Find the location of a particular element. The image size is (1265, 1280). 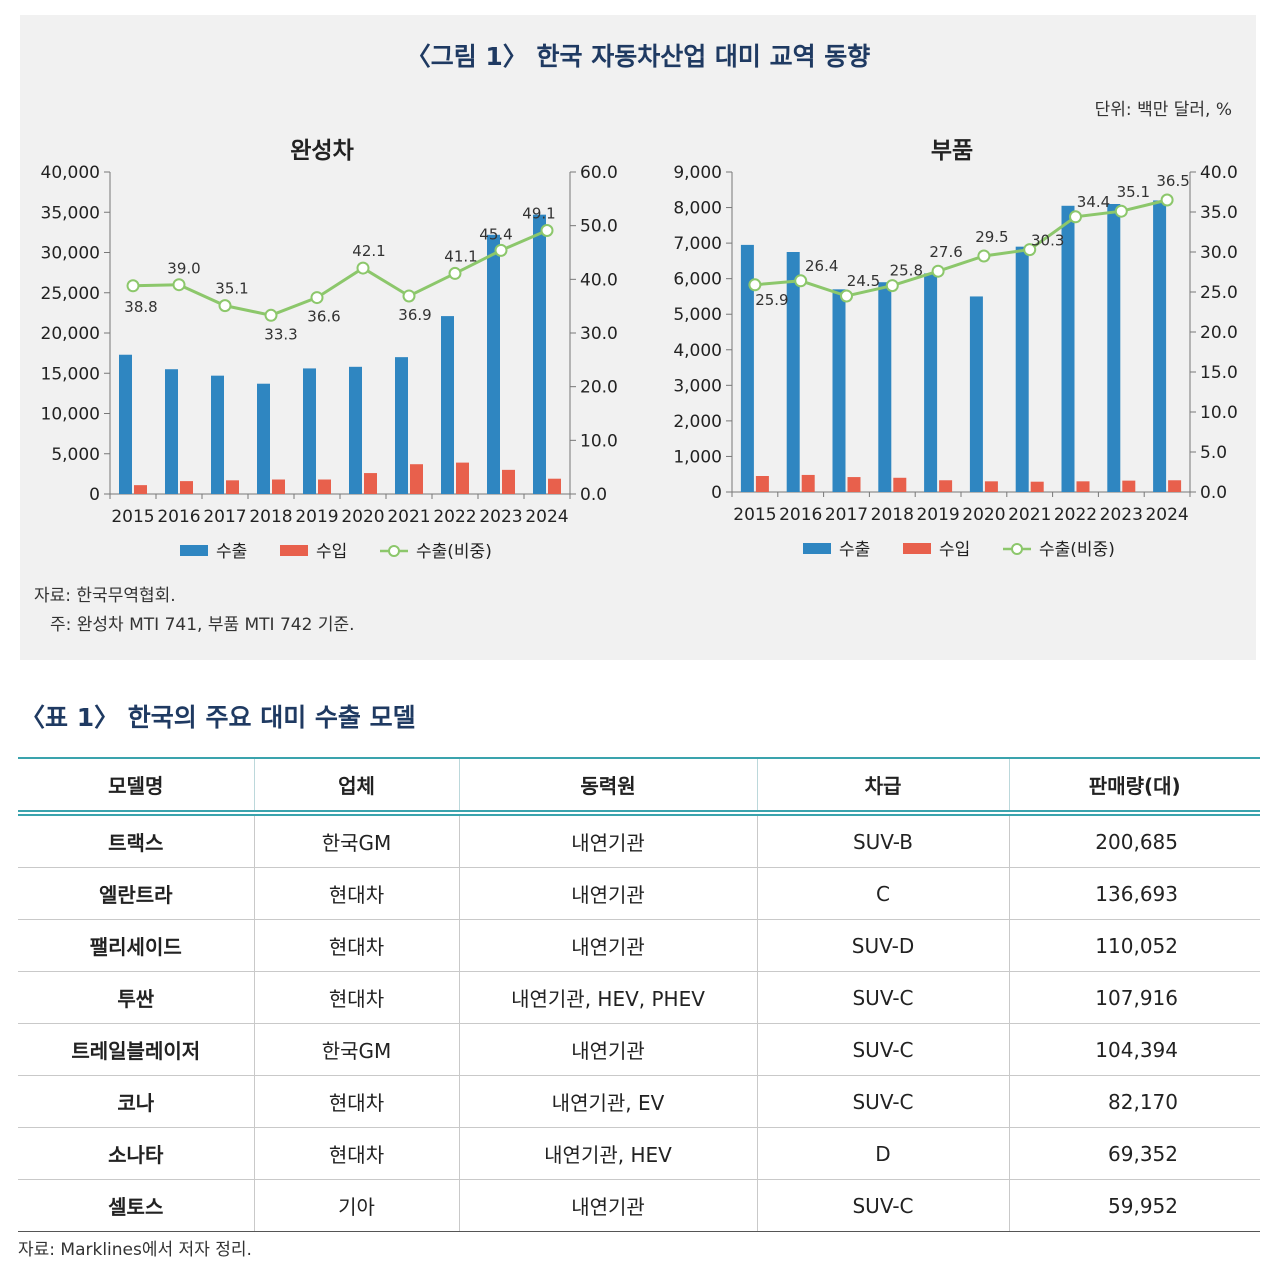

cell-sales: 136,693 is located at coordinates (1134, 893).